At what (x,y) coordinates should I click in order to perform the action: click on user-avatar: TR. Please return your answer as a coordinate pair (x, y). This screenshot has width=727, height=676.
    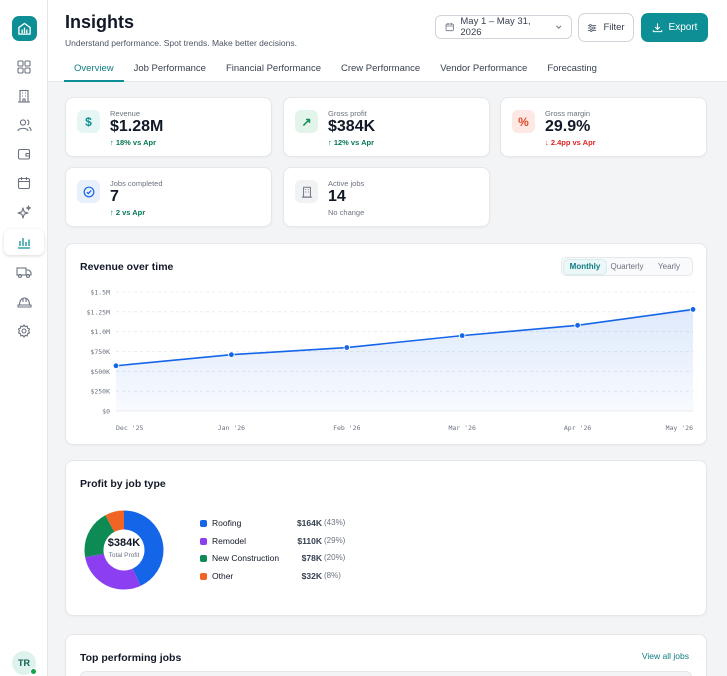
    Looking at the image, I should click on (24, 663).